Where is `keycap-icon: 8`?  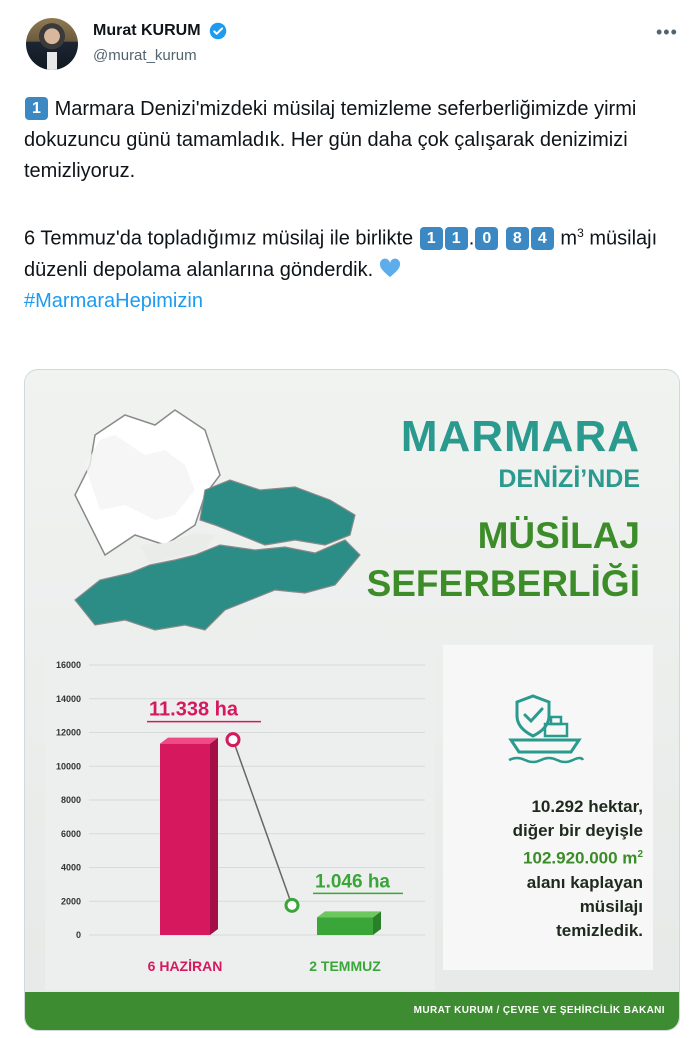
keycap-icon: 8 is located at coordinates (517, 238).